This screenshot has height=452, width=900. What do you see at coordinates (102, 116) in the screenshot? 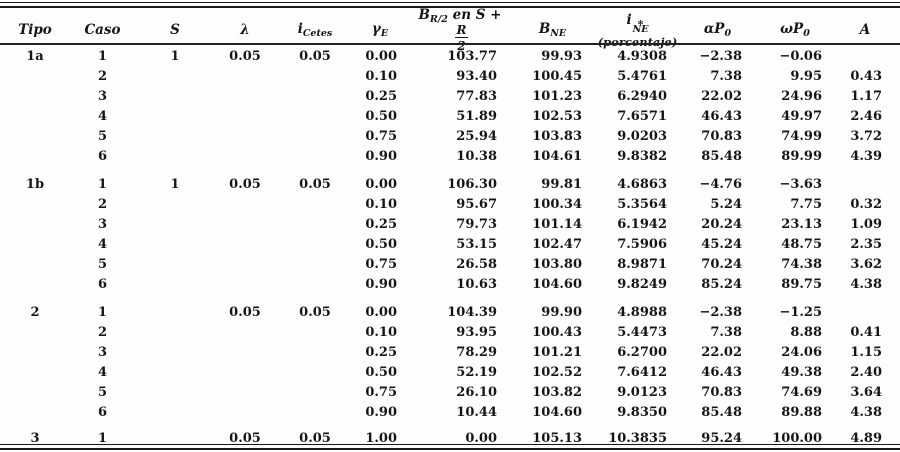
I see `cell-caso: 4` at bounding box center [102, 116].